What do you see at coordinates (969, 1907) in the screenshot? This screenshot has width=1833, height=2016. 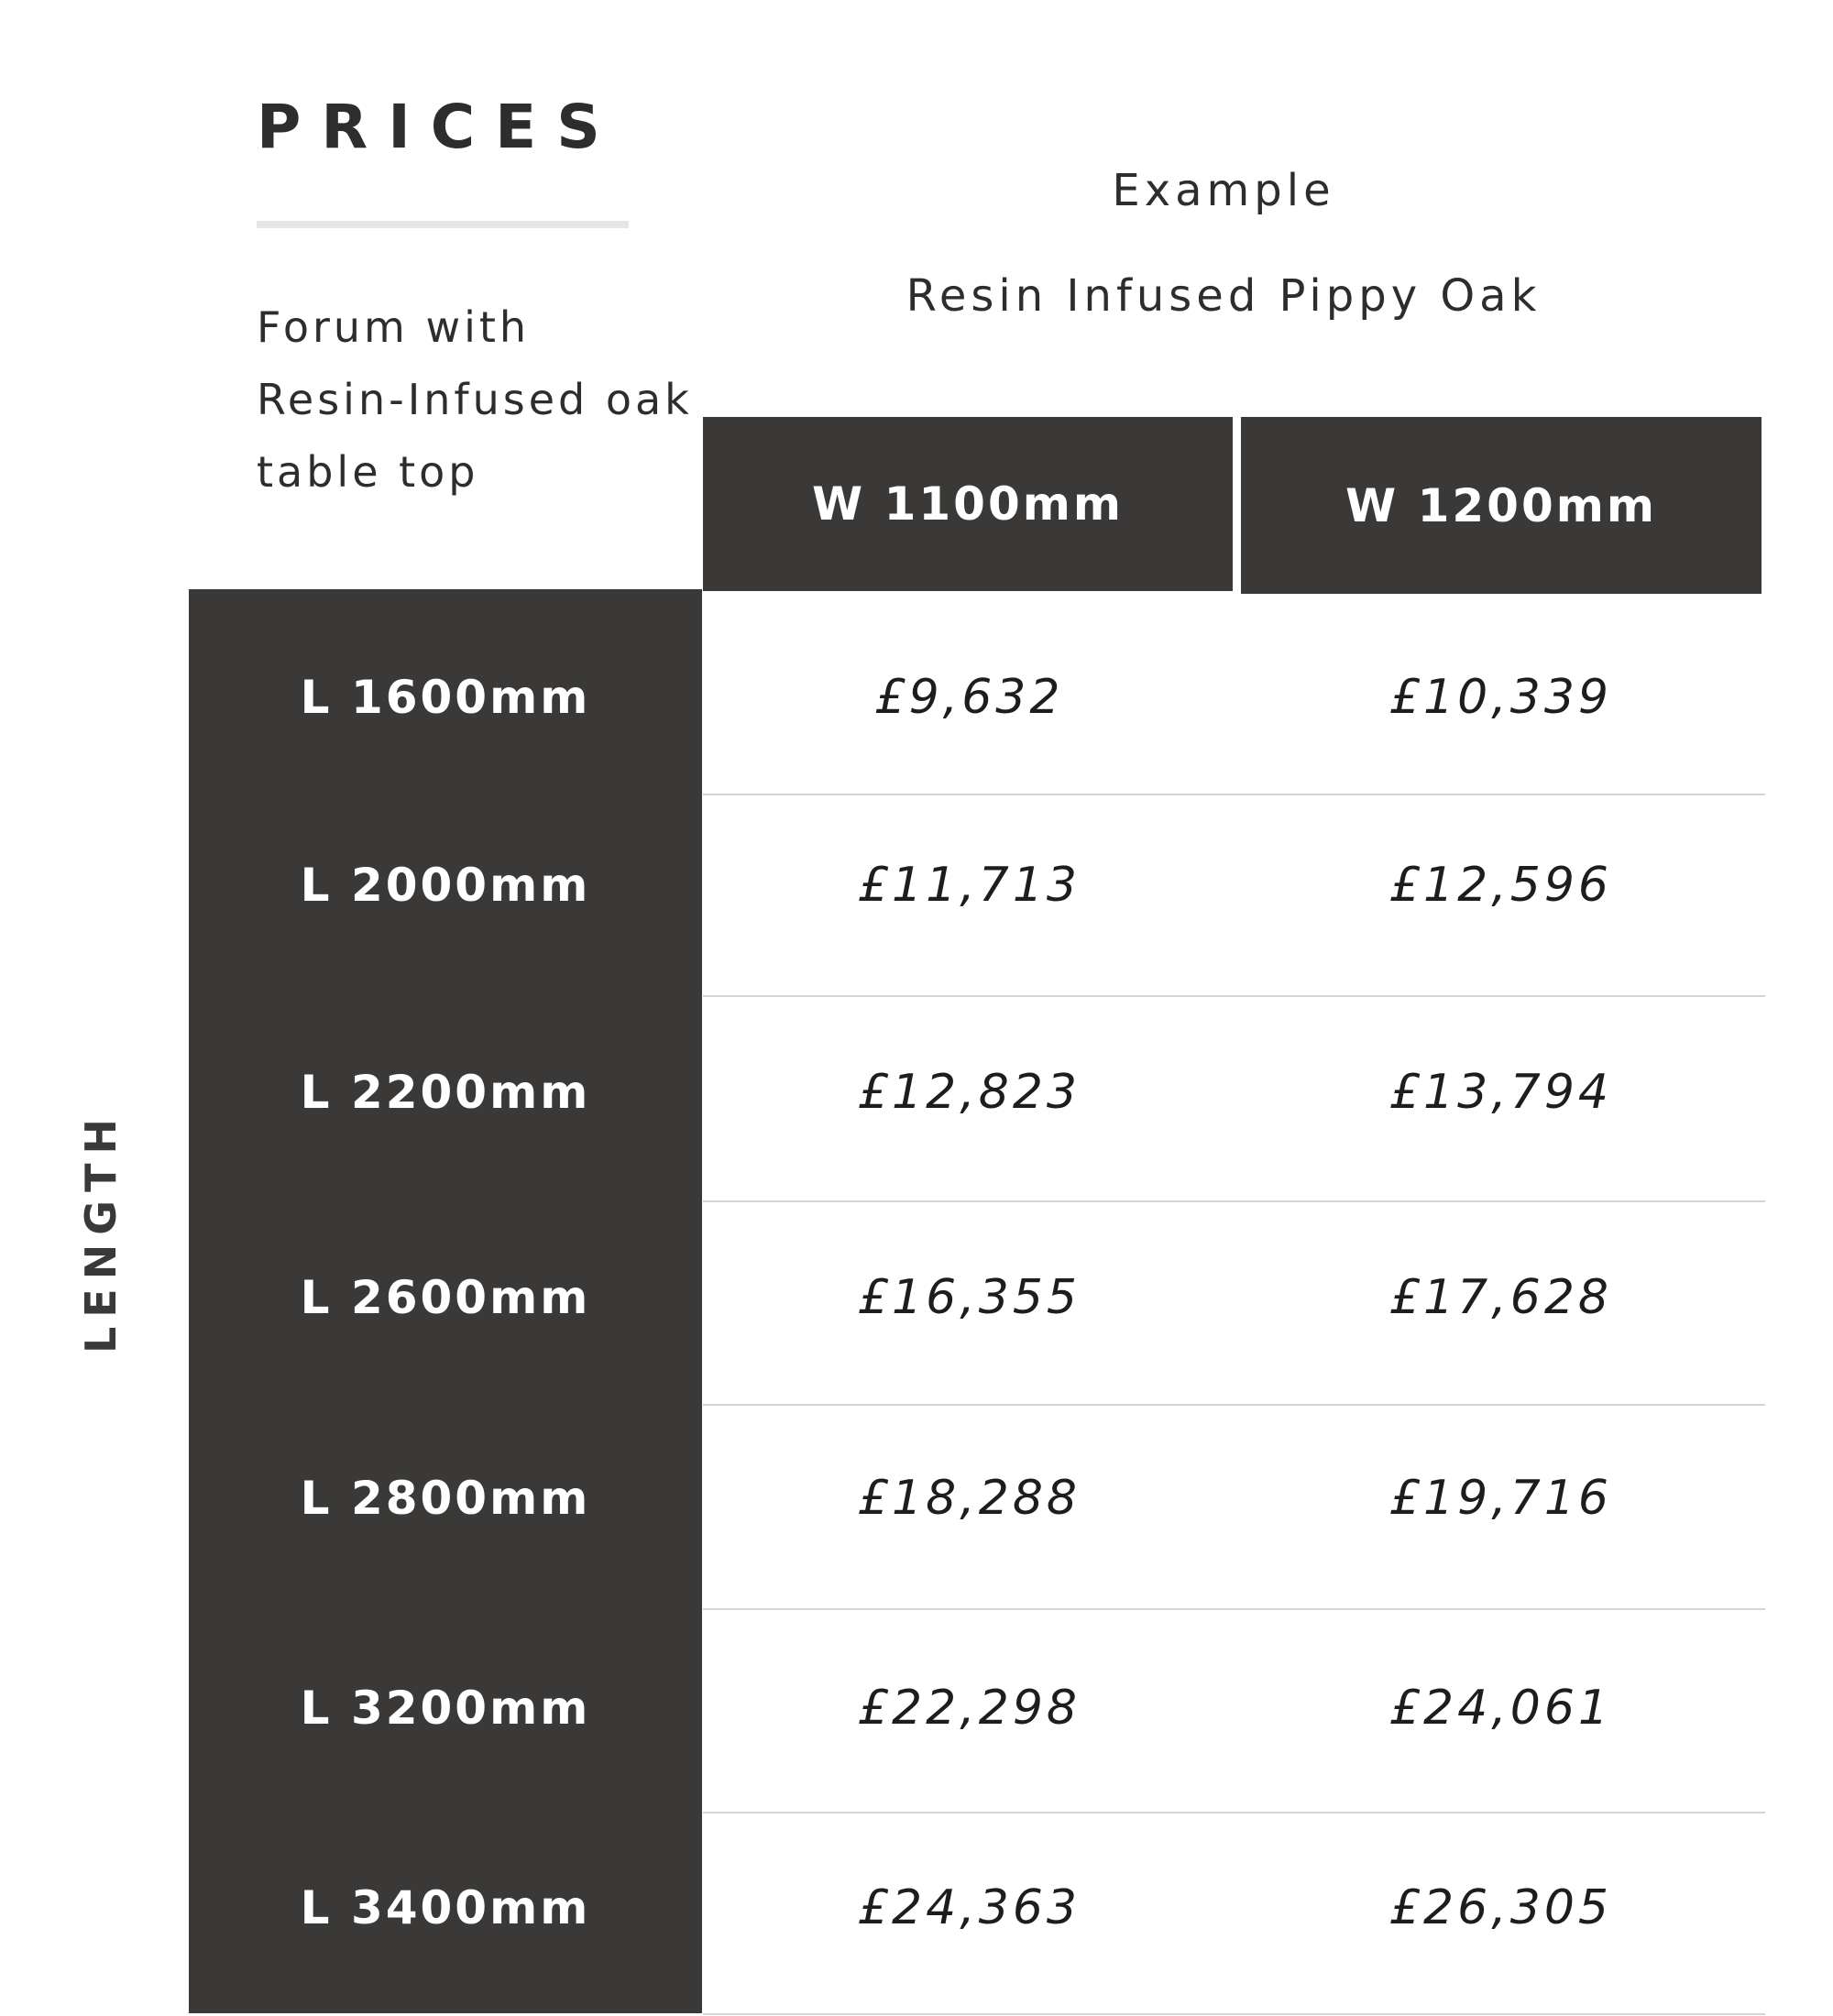 I see `price-cell: £24,363` at bounding box center [969, 1907].